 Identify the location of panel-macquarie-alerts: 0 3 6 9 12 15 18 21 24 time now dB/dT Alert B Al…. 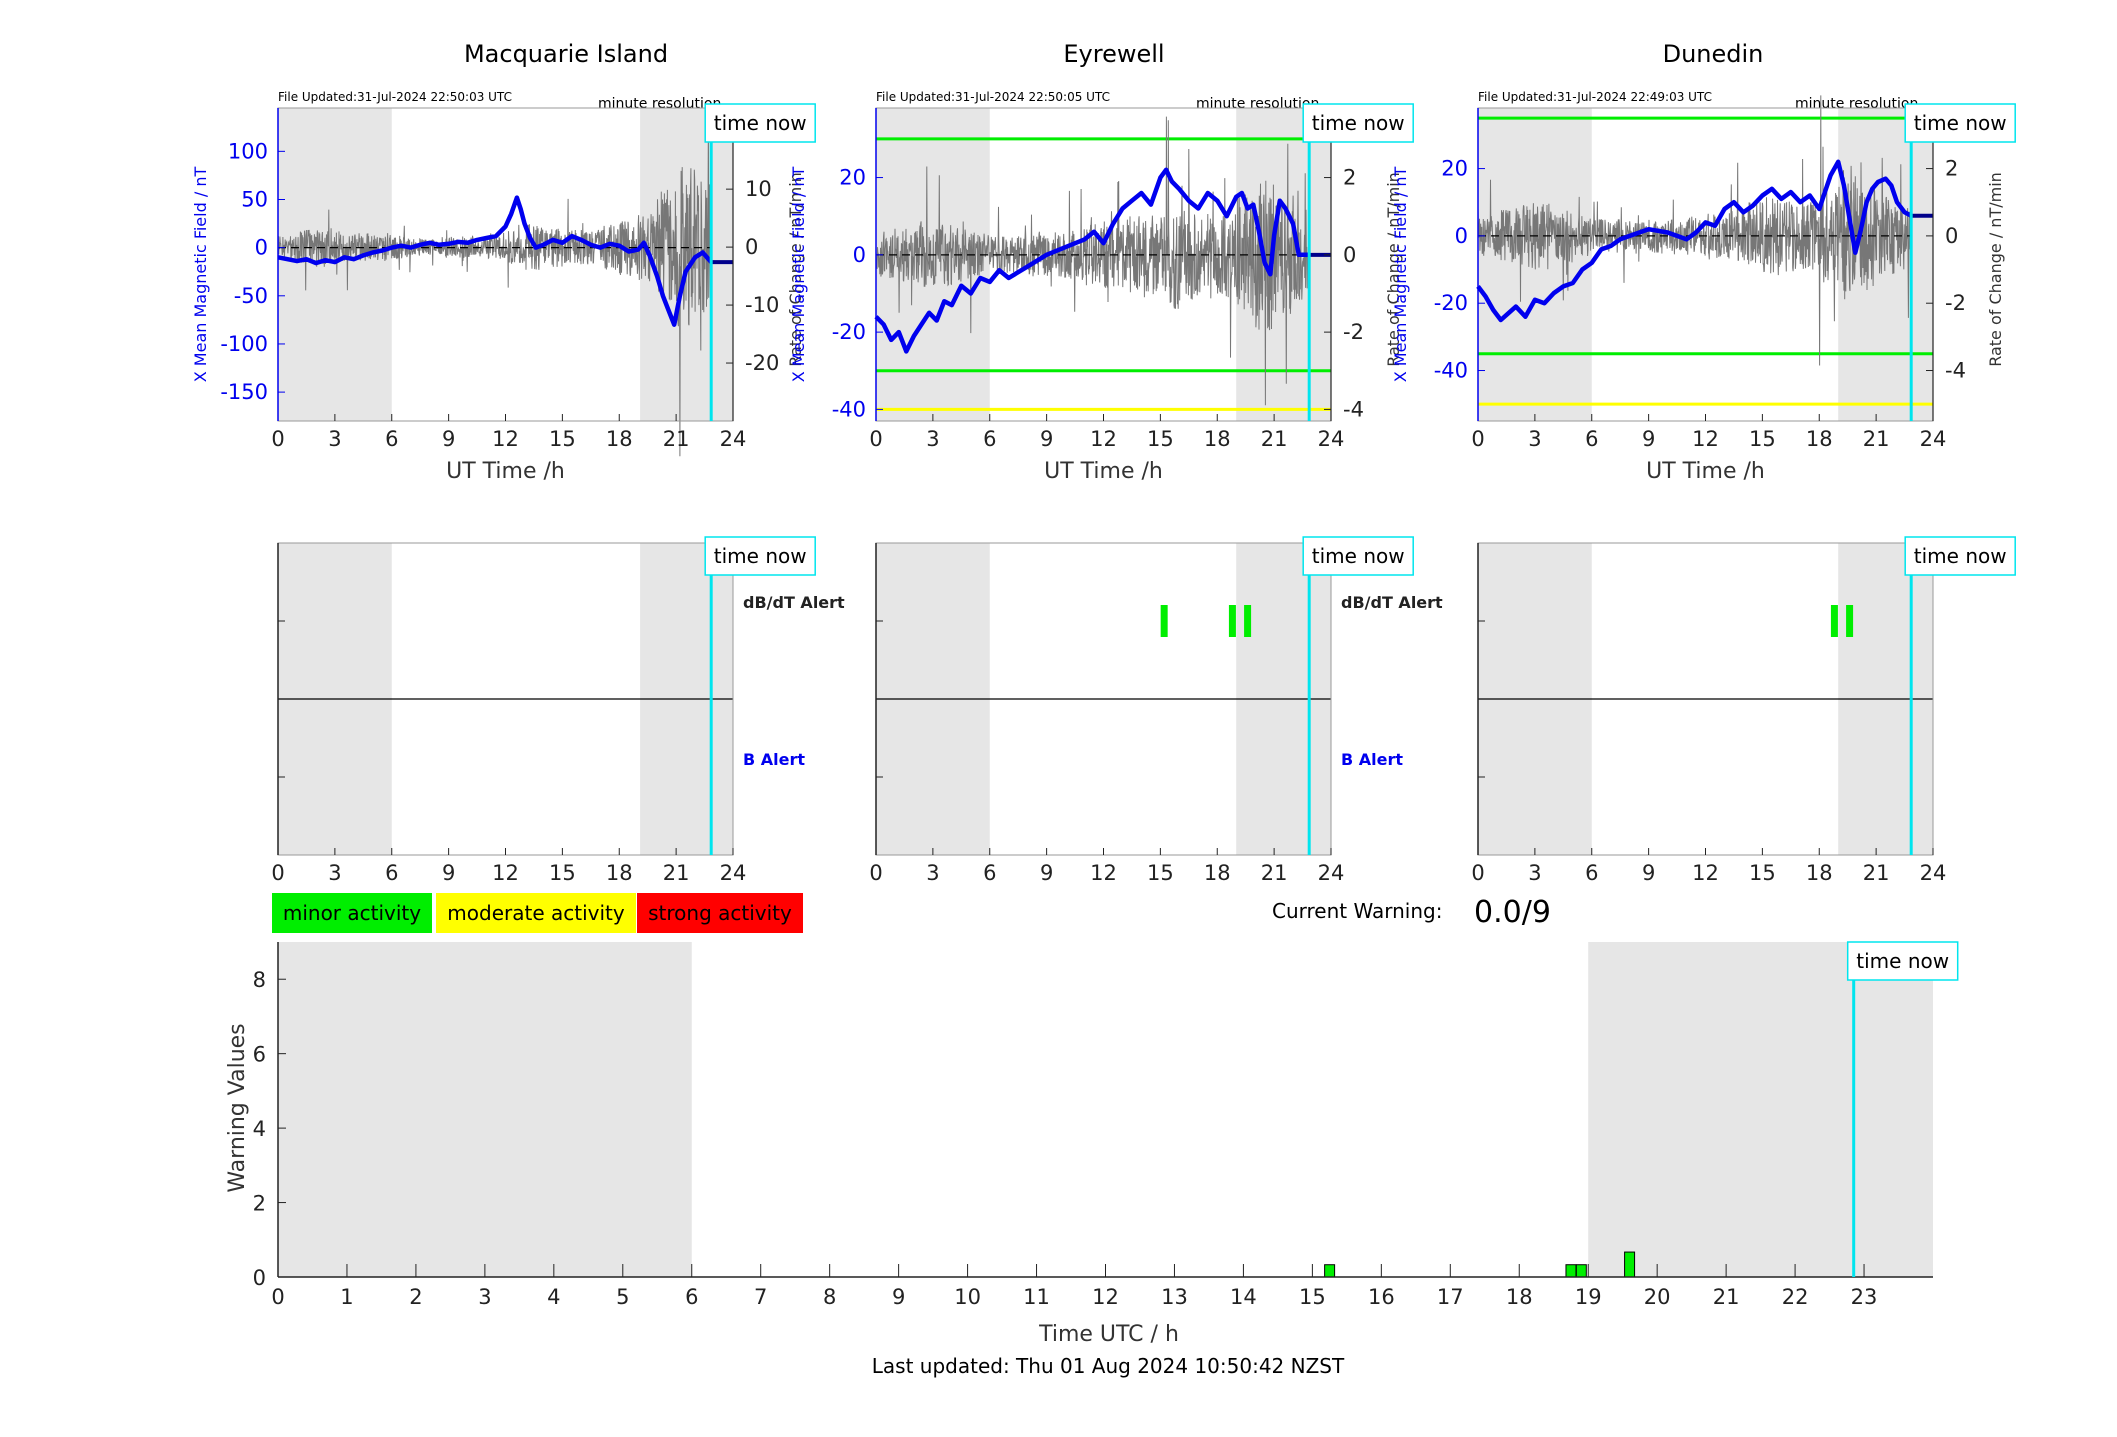
(558, 710).